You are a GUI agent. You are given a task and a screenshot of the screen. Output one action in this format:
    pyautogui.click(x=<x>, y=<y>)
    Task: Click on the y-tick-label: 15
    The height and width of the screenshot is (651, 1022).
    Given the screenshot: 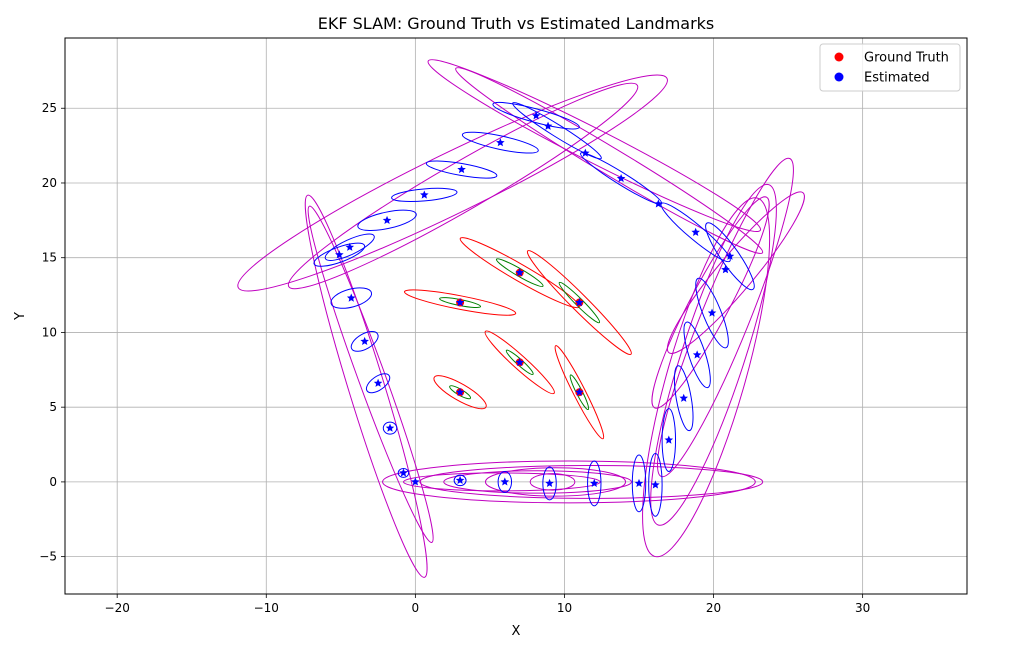 What is the action you would take?
    pyautogui.click(x=49, y=258)
    